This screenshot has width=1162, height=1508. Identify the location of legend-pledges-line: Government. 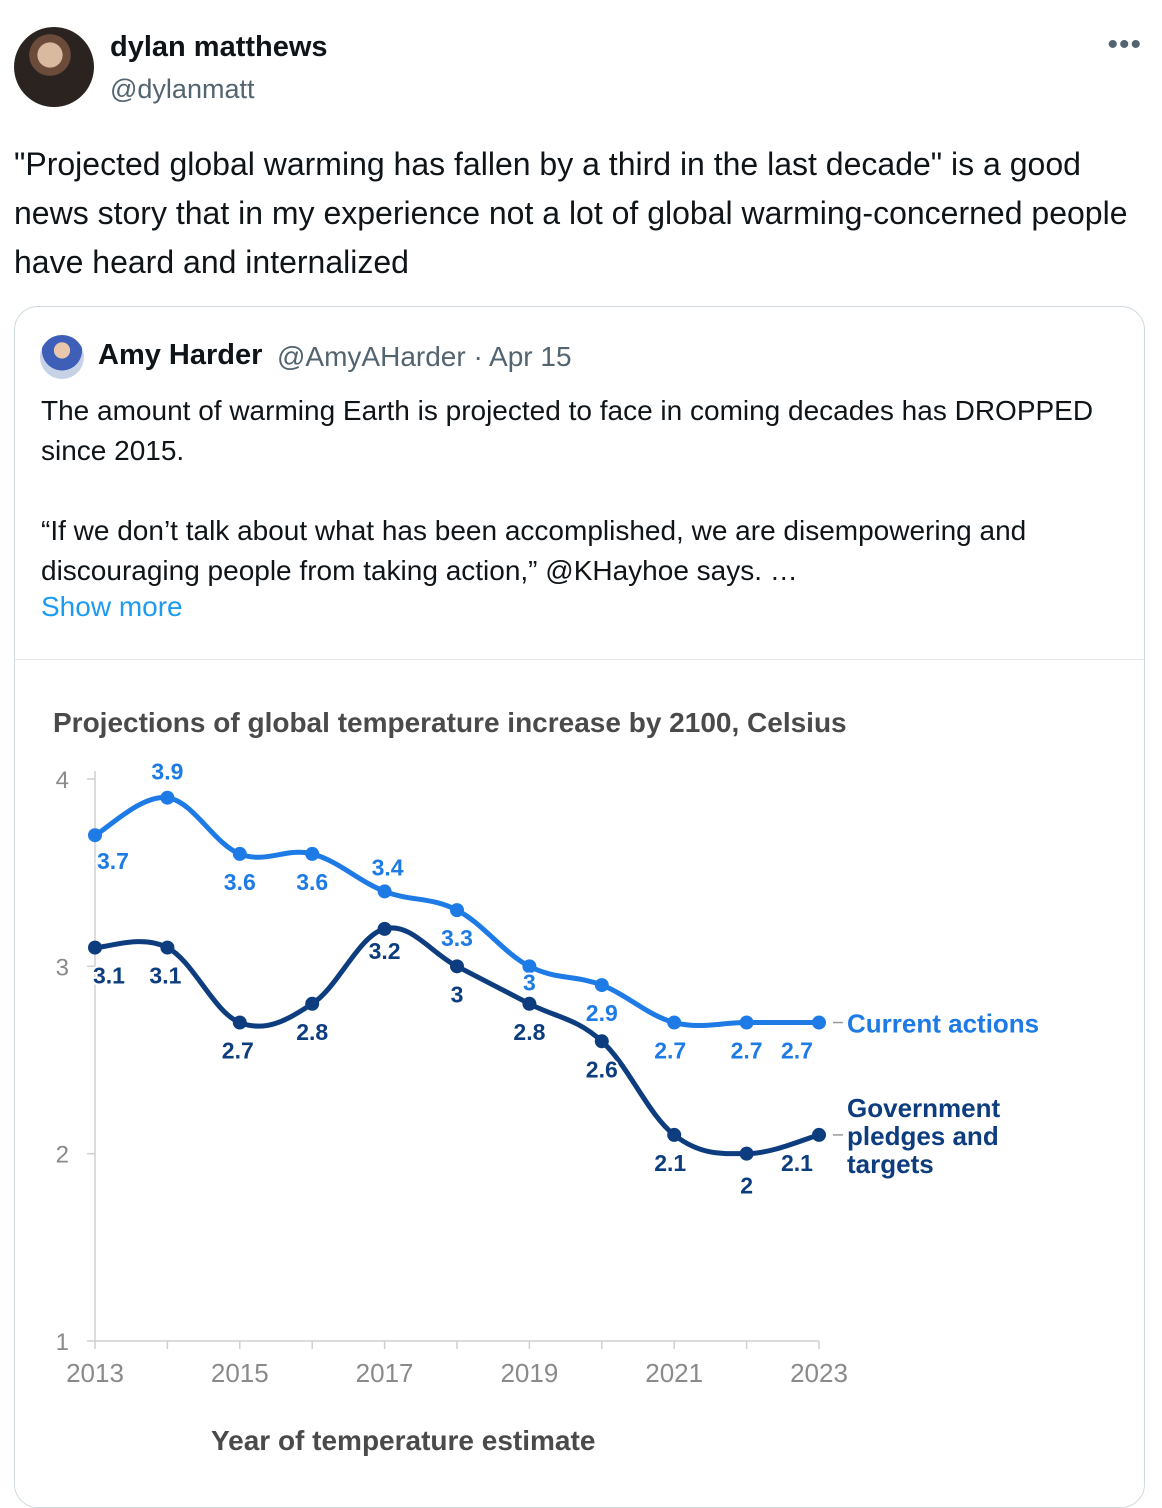
(923, 1108).